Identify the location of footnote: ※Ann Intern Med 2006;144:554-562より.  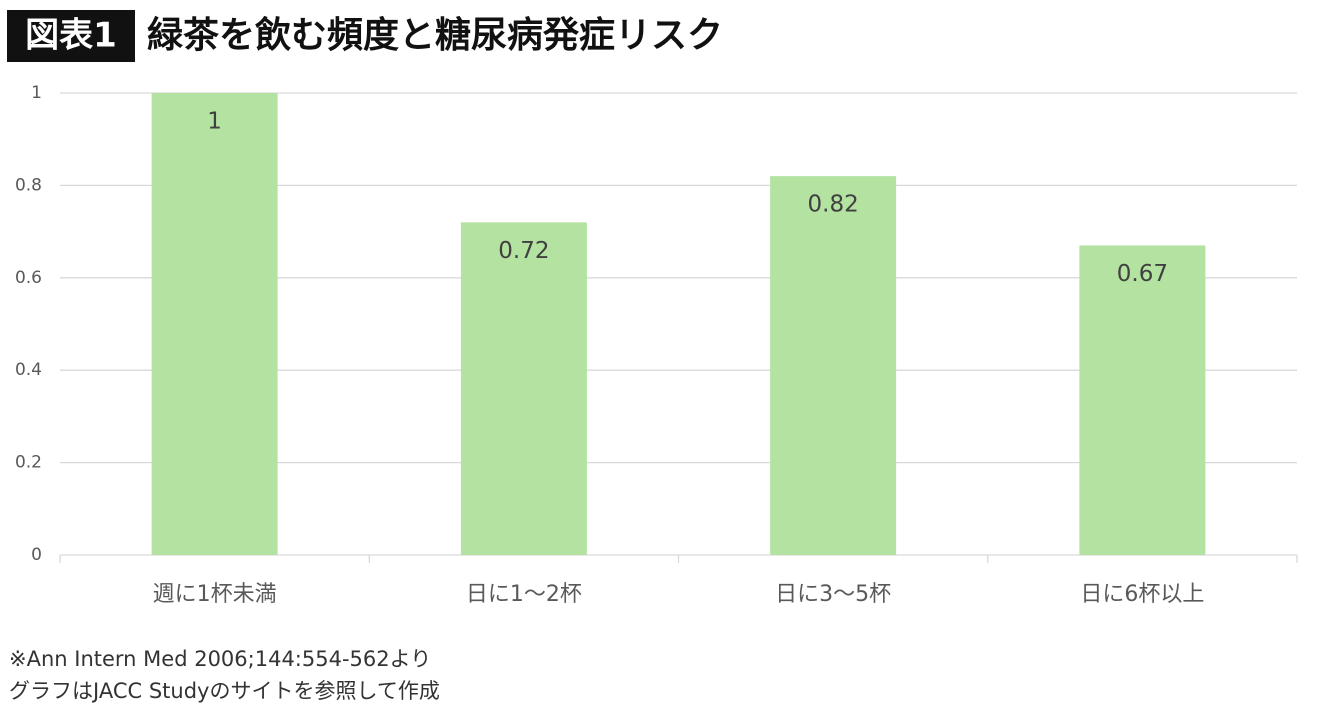
(220, 659).